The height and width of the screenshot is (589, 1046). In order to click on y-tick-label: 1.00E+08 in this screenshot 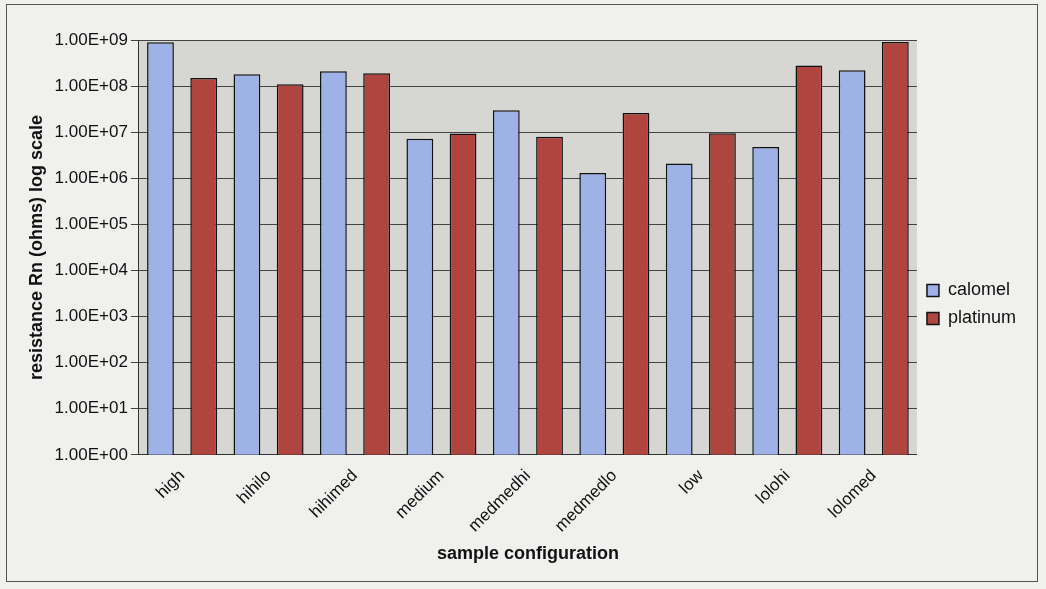, I will do `click(91, 85)`.